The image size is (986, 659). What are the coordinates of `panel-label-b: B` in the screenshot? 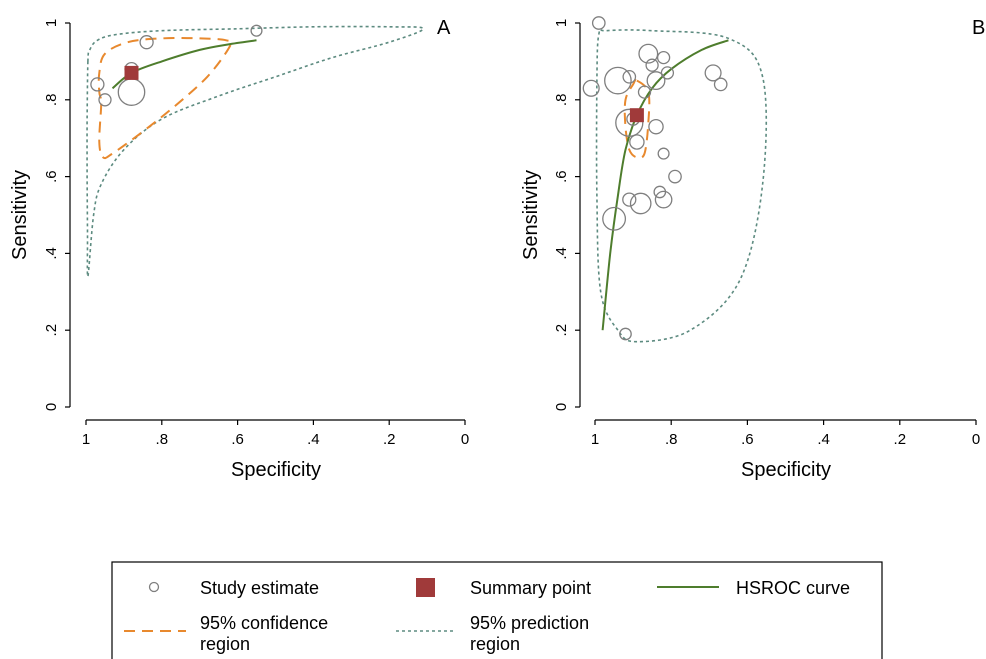 It's located at (978, 28).